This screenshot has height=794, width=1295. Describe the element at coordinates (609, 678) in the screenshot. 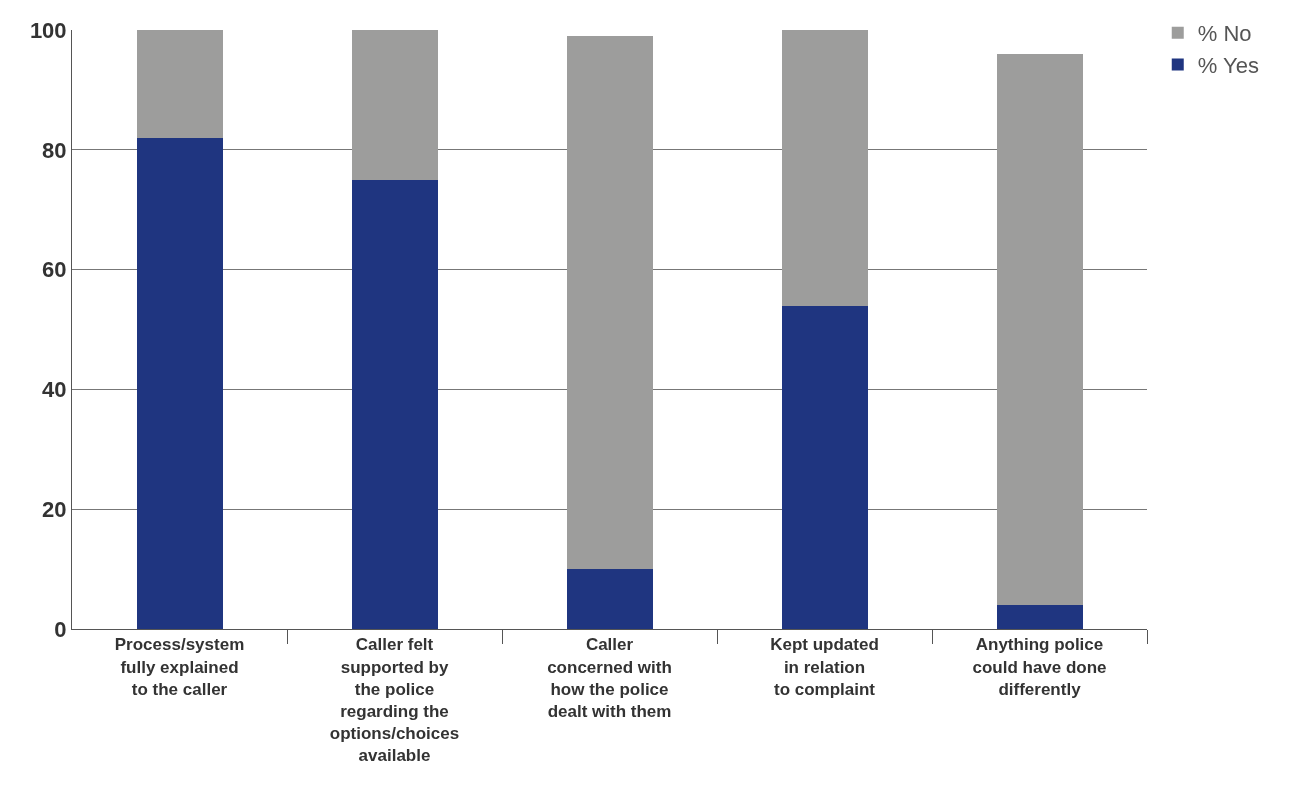

I see `x-tick-label: Caller concerned with how the police dealt with them` at that location.